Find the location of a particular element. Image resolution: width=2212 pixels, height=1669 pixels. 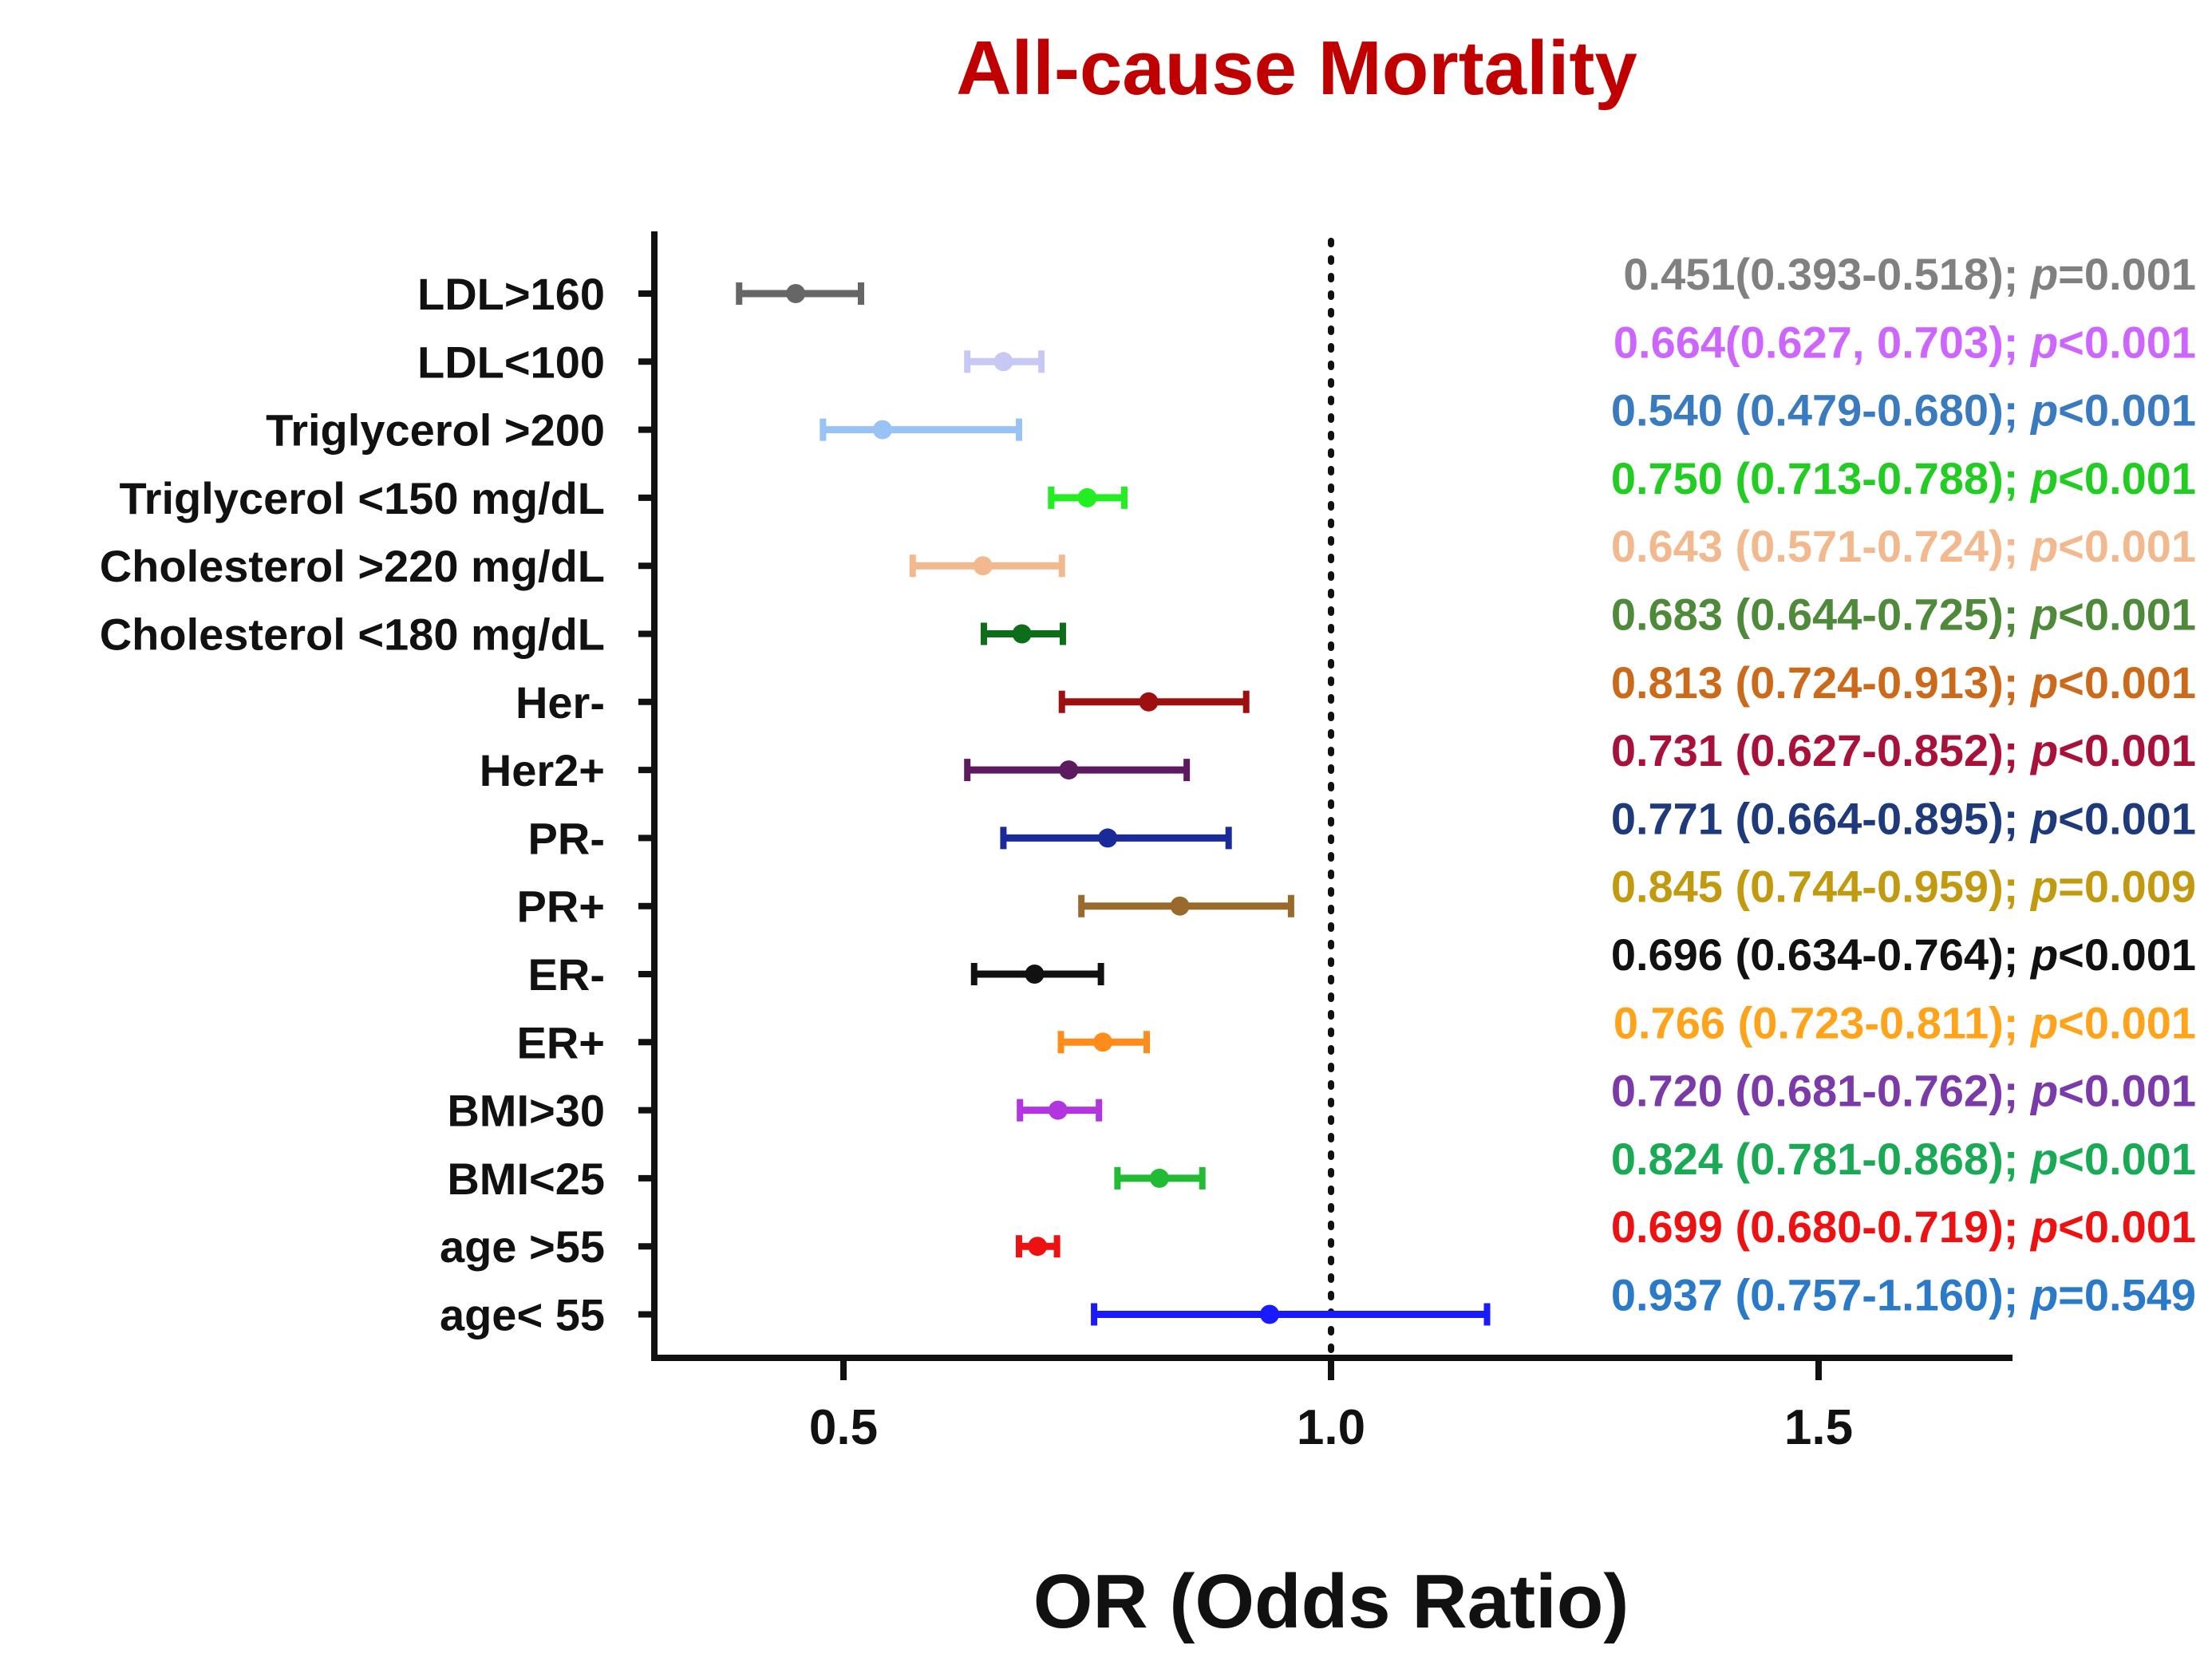

annotation-ci: 0.731 (0.627-0.852); is located at coordinates (1821, 750).